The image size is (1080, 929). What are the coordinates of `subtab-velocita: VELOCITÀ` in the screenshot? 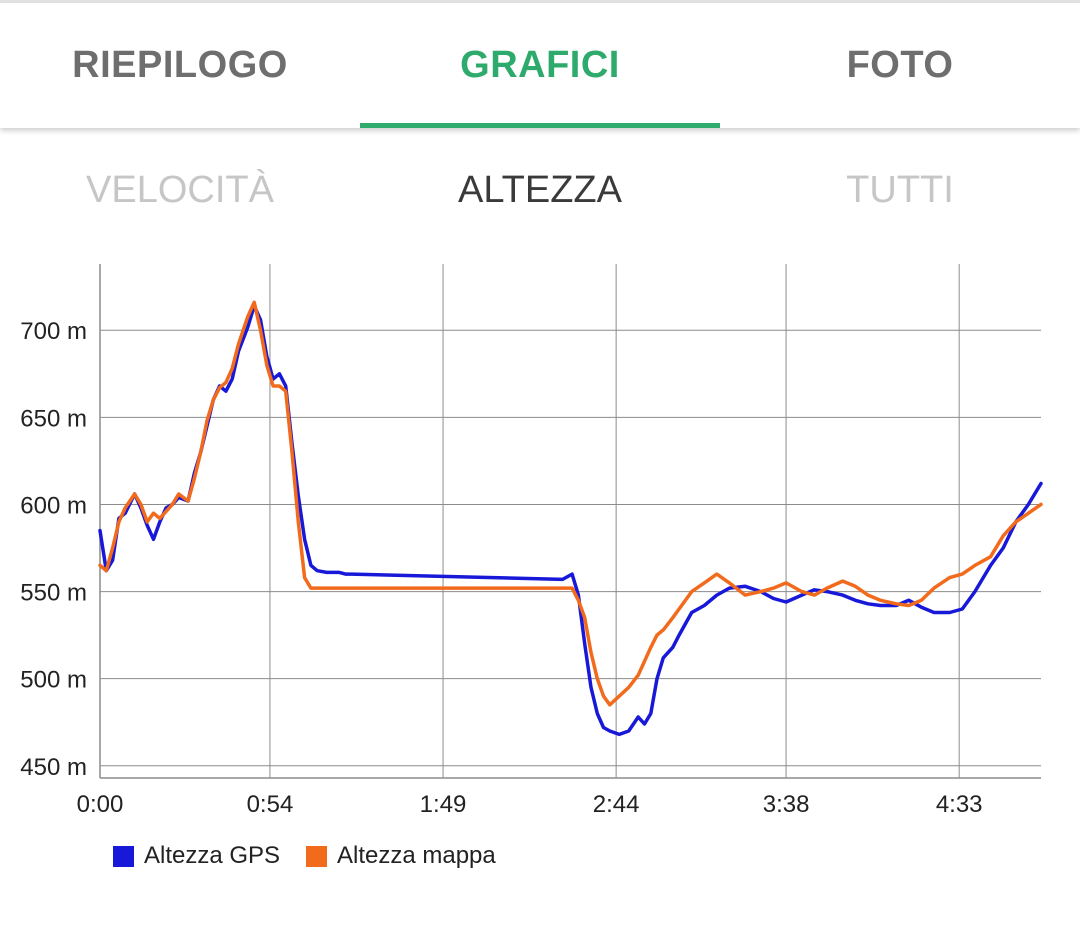 It's located at (180, 189).